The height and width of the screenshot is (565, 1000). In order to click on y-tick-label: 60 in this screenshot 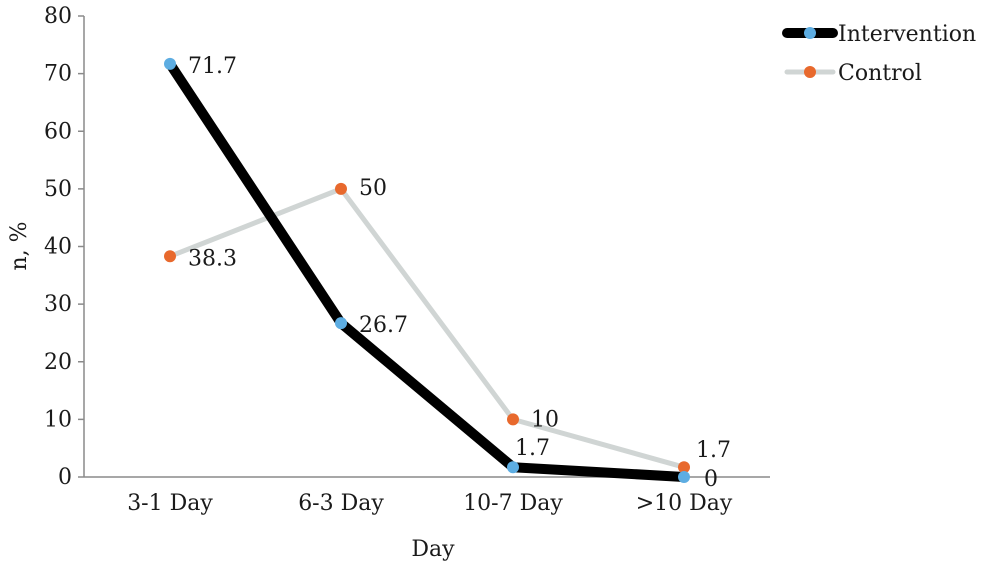, I will do `click(58, 131)`.